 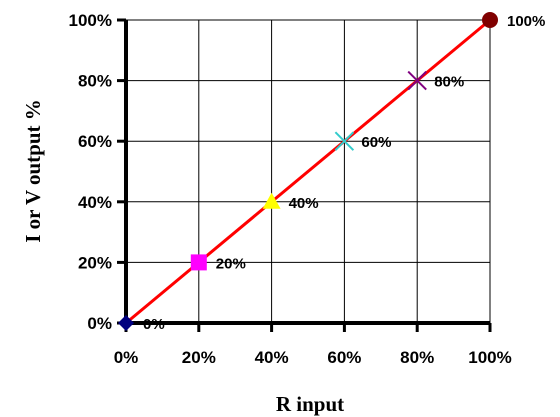 I want to click on y-tick-label: 40%, so click(x=95, y=202).